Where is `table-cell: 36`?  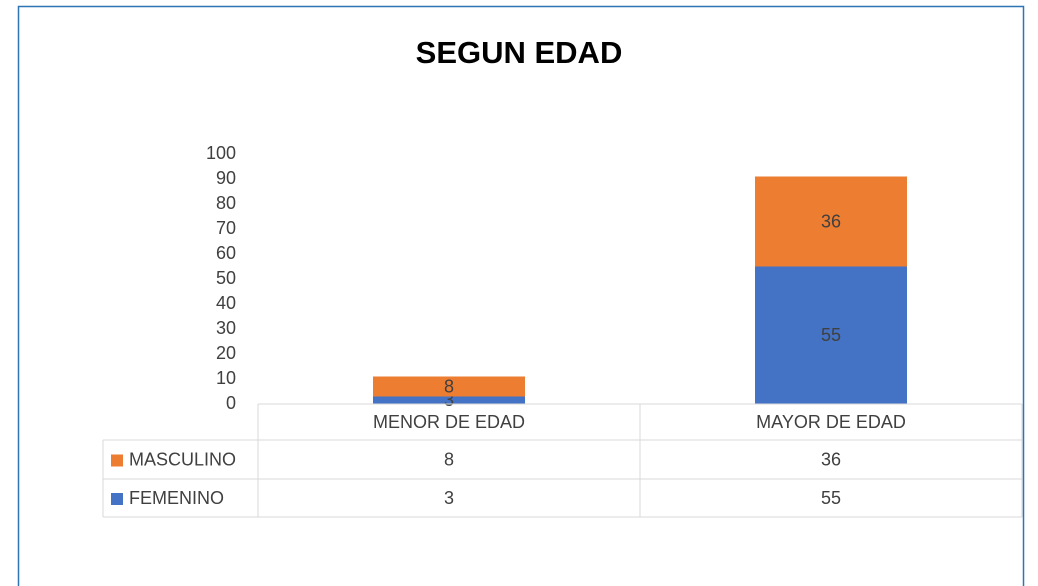
table-cell: 36 is located at coordinates (831, 459).